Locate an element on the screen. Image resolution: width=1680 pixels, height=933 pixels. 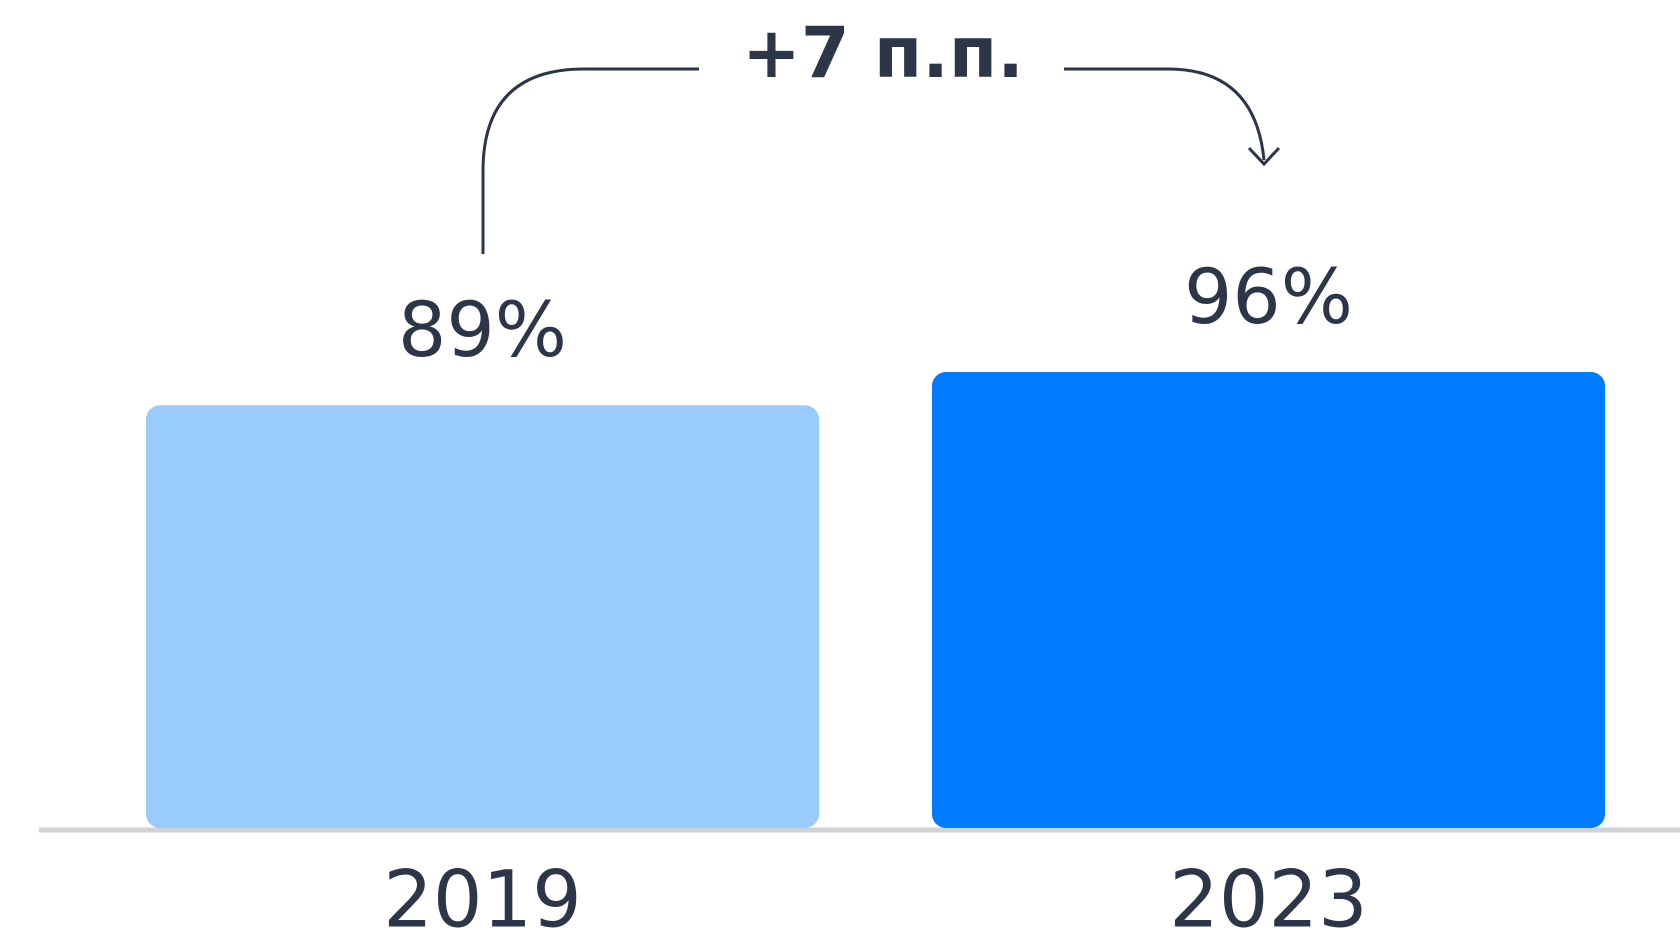
x-tick-label: 2023 is located at coordinates (1268, 894).